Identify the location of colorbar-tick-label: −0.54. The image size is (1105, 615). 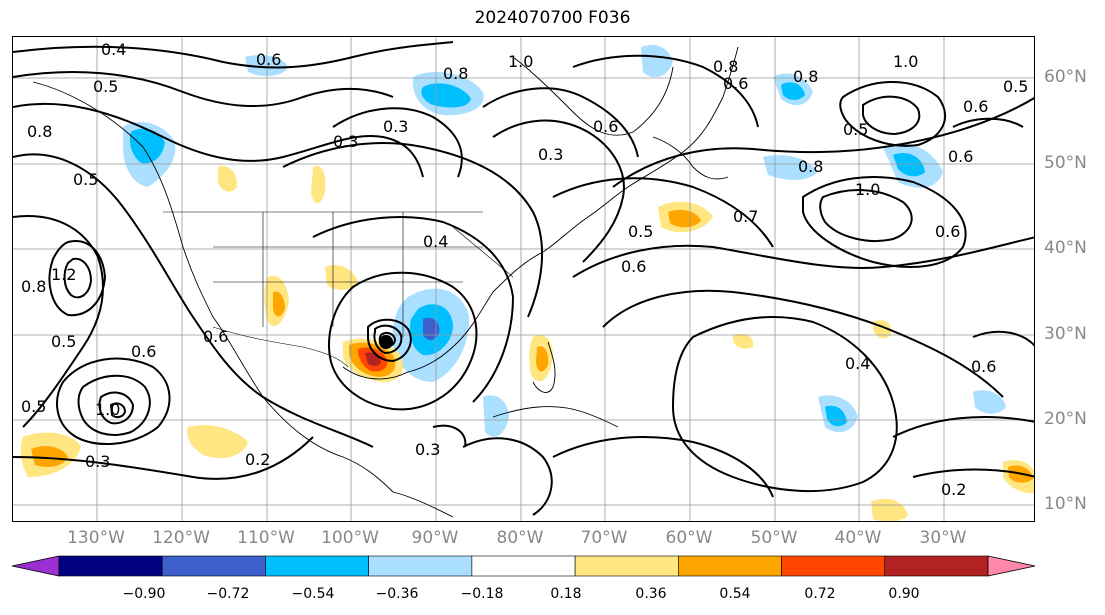
(313, 594).